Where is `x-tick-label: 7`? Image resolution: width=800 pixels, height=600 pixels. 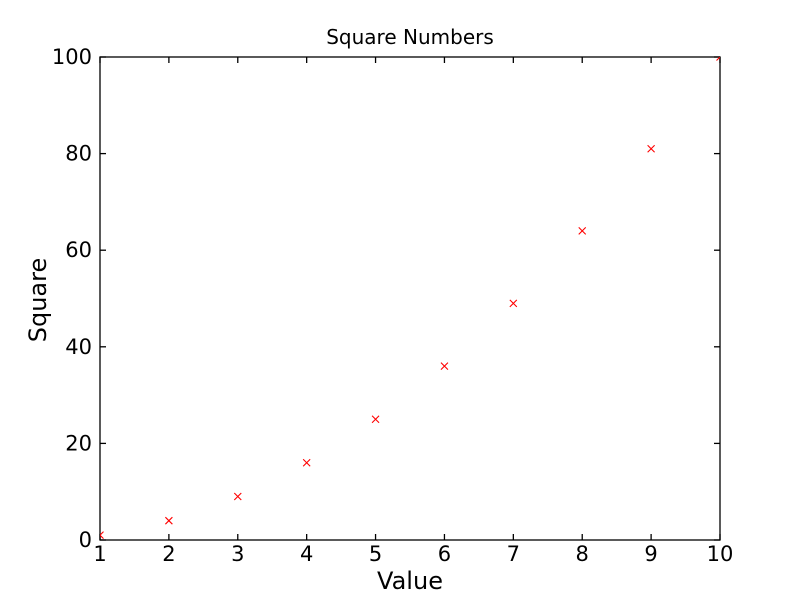 x-tick-label: 7 is located at coordinates (513, 554).